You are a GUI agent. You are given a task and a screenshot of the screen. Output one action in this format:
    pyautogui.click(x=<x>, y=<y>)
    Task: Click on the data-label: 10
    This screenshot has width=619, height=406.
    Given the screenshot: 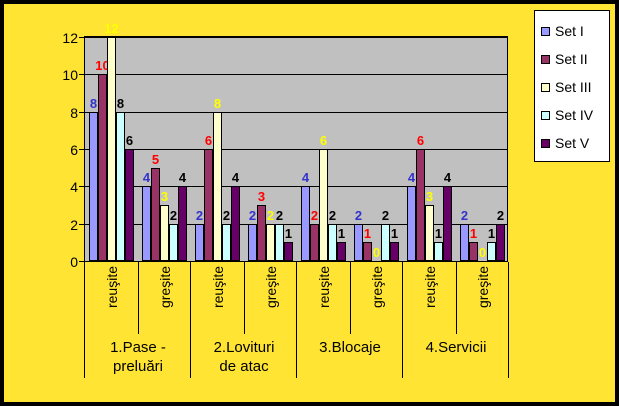 What is the action you would take?
    pyautogui.click(x=102, y=65)
    